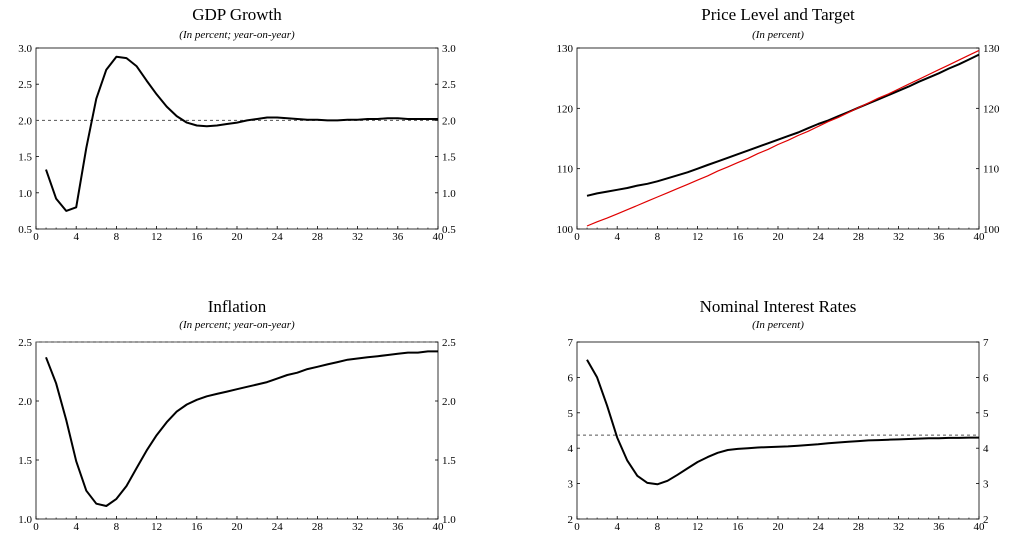 The width and height of the screenshot is (1018, 540). Describe the element at coordinates (991, 170) in the screenshot. I see `y-tick-label-right: 110` at that location.